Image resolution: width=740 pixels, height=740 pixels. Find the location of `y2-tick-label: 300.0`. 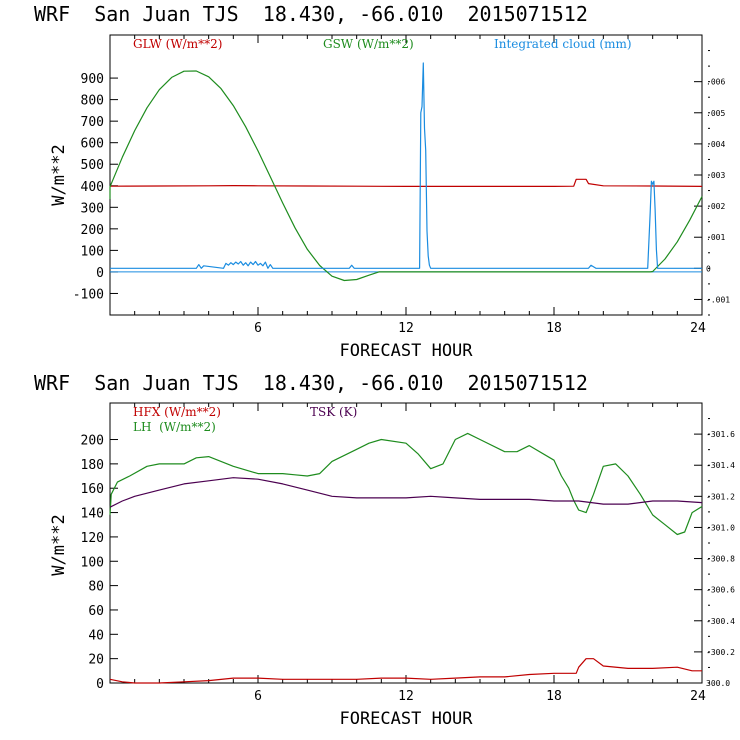

y2-tick-label: 300.0 is located at coordinates (718, 683).